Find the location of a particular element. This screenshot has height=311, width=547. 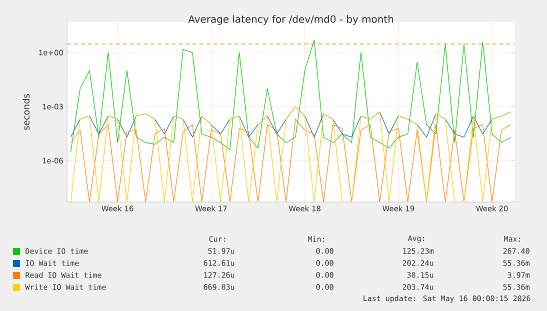

y-axis-title: seconds is located at coordinates (26, 112).